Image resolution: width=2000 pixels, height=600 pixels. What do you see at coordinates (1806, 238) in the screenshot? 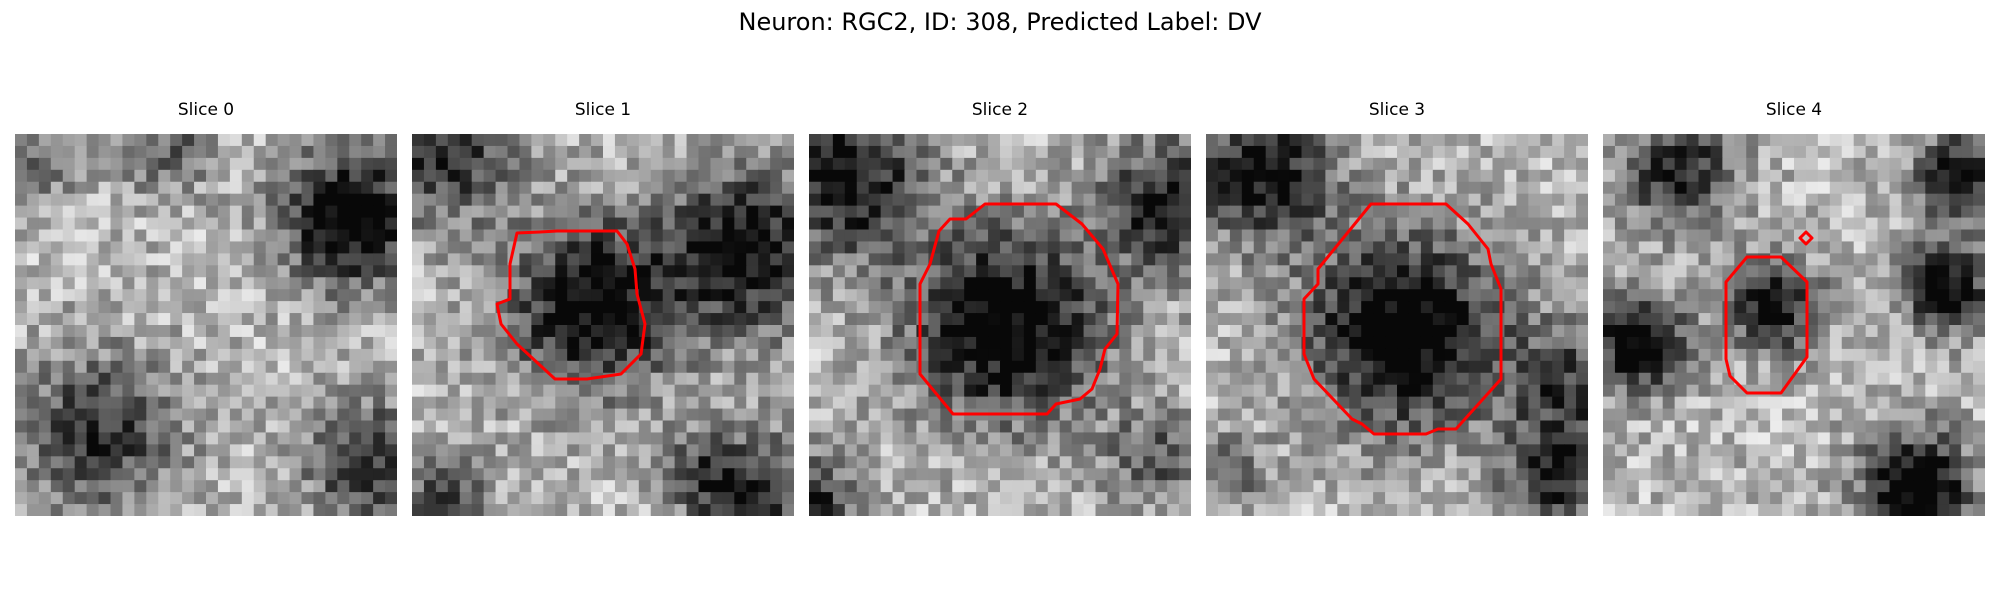
I see `roi-contour-small` at bounding box center [1806, 238].